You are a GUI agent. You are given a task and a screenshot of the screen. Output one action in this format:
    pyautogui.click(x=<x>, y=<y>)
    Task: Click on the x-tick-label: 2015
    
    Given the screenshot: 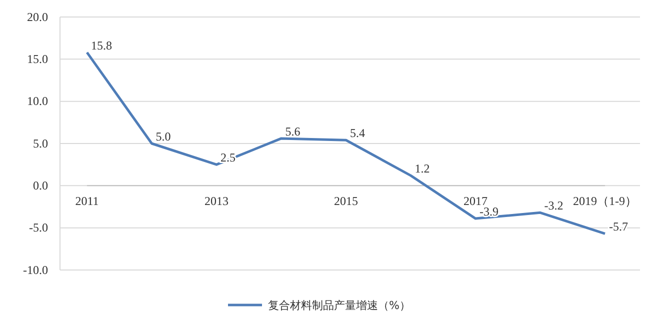 What is the action you would take?
    pyautogui.click(x=346, y=201)
    